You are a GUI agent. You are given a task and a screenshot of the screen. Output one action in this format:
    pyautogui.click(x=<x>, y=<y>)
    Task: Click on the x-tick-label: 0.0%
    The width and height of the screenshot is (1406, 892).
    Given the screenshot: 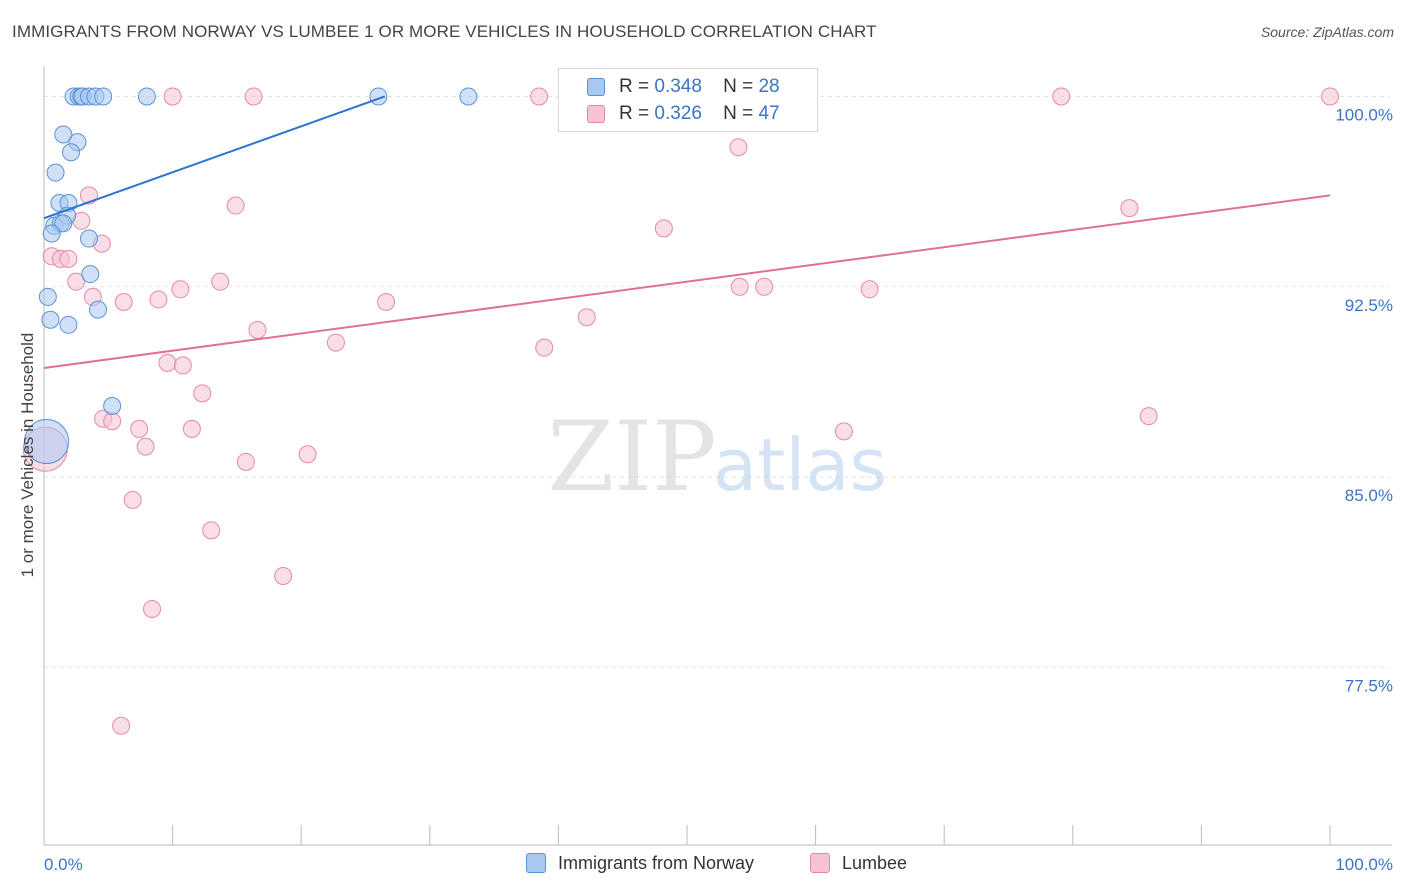 What is the action you would take?
    pyautogui.click(x=63, y=864)
    